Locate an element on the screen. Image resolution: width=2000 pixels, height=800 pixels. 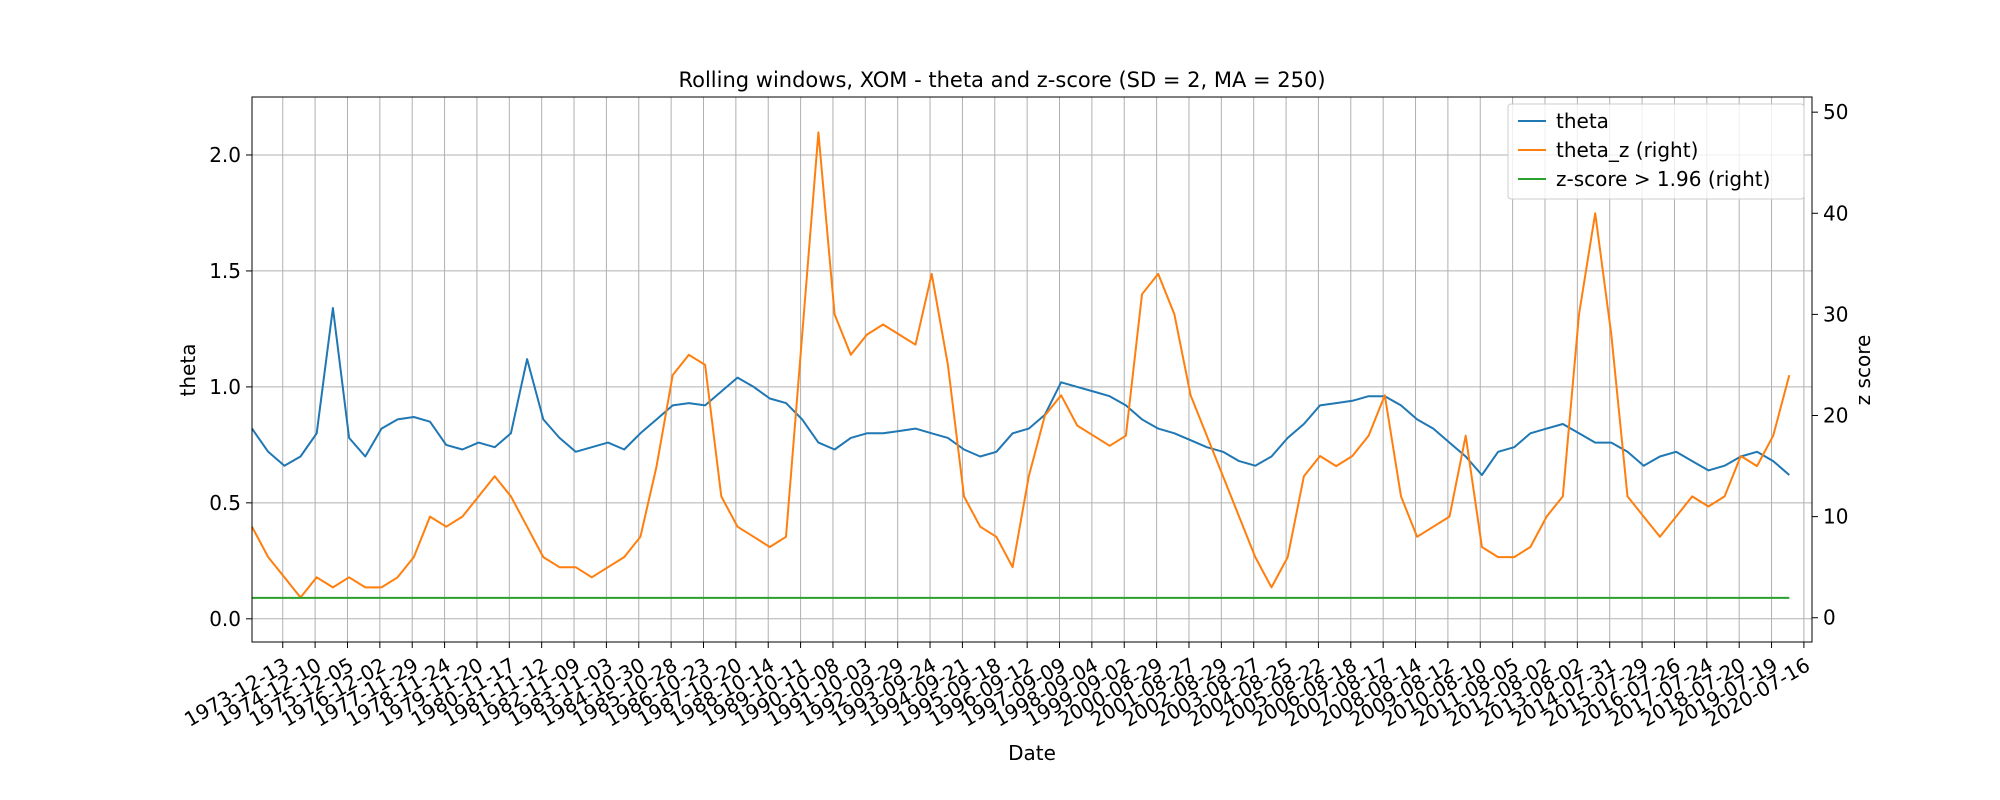
left-axis: 0.0 0.5 1.0 1.5 2.0 is located at coordinates (230, 387).